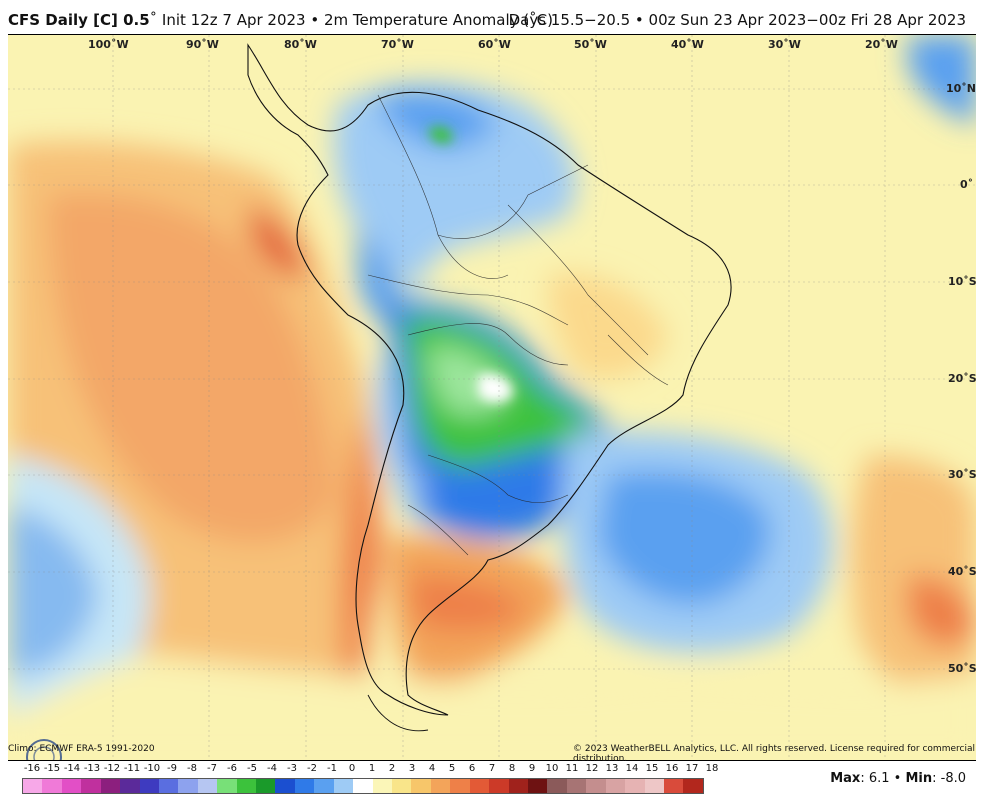  What do you see at coordinates (712, 768) in the screenshot?
I see `colorbar-tick-label: 18` at bounding box center [712, 768].